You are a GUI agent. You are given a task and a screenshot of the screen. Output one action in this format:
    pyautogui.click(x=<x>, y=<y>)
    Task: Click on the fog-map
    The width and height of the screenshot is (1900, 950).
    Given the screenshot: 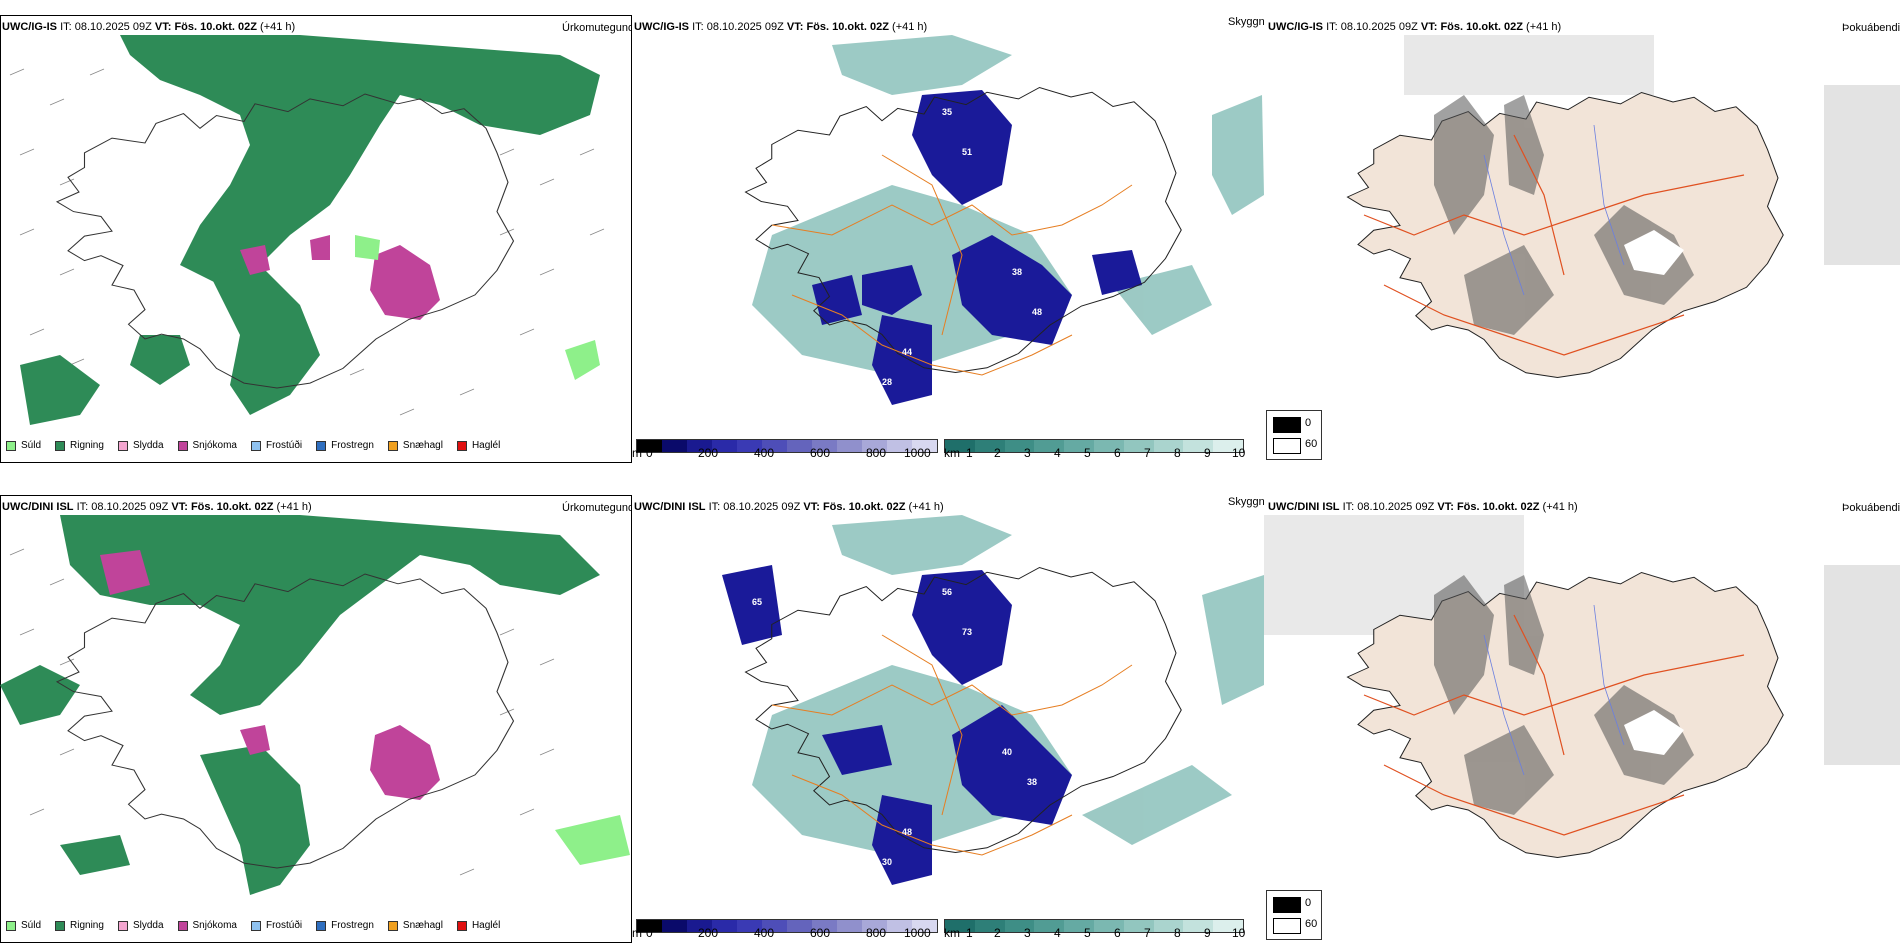 What is the action you would take?
    pyautogui.click(x=1582, y=687)
    